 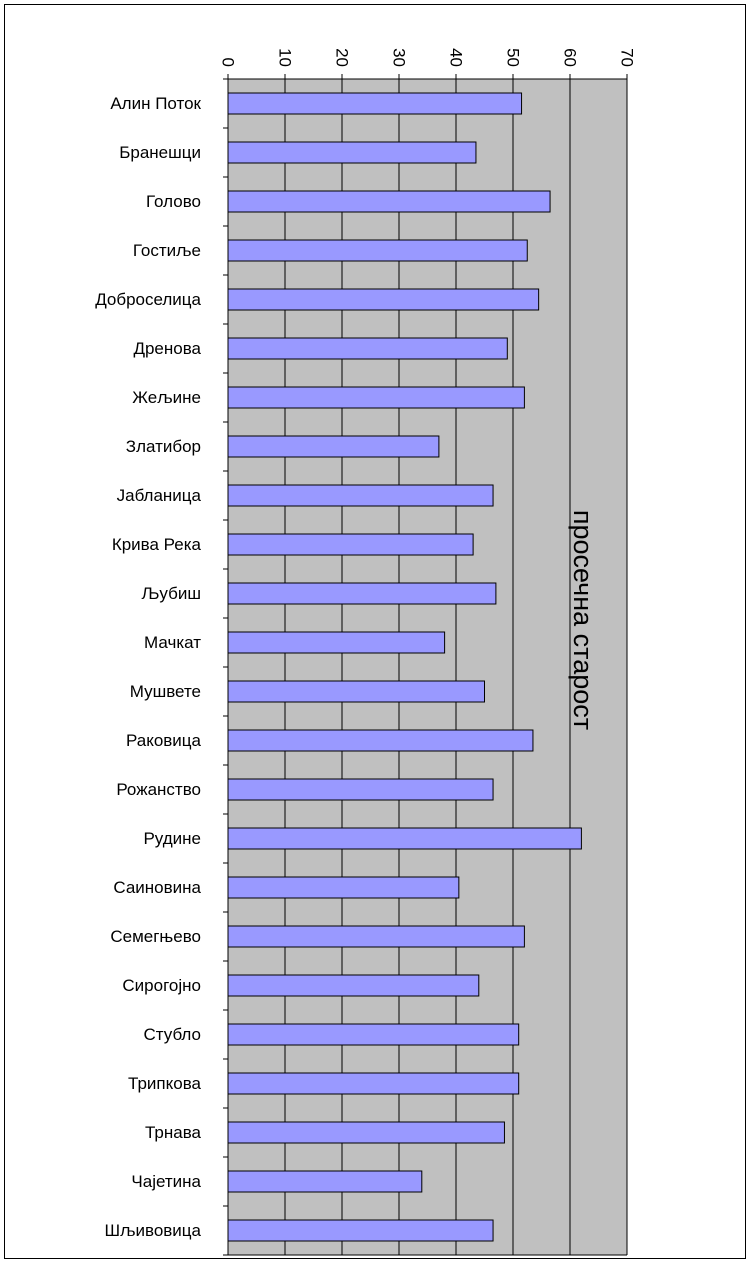 I want to click on tick-label: 60, so click(x=570, y=57).